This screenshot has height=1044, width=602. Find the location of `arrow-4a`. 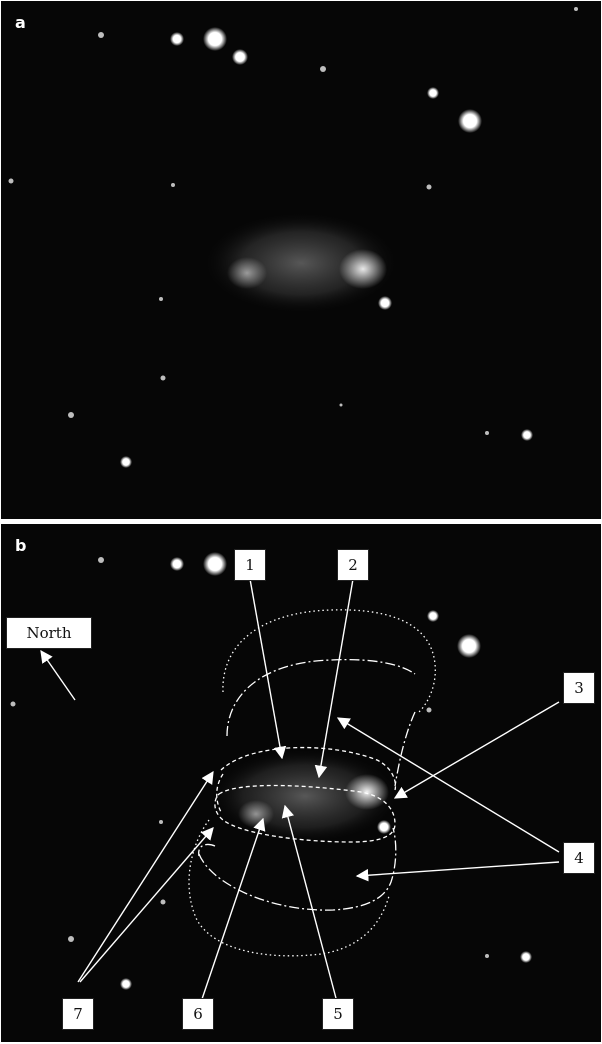

arrow-4a is located at coordinates (448, 785).